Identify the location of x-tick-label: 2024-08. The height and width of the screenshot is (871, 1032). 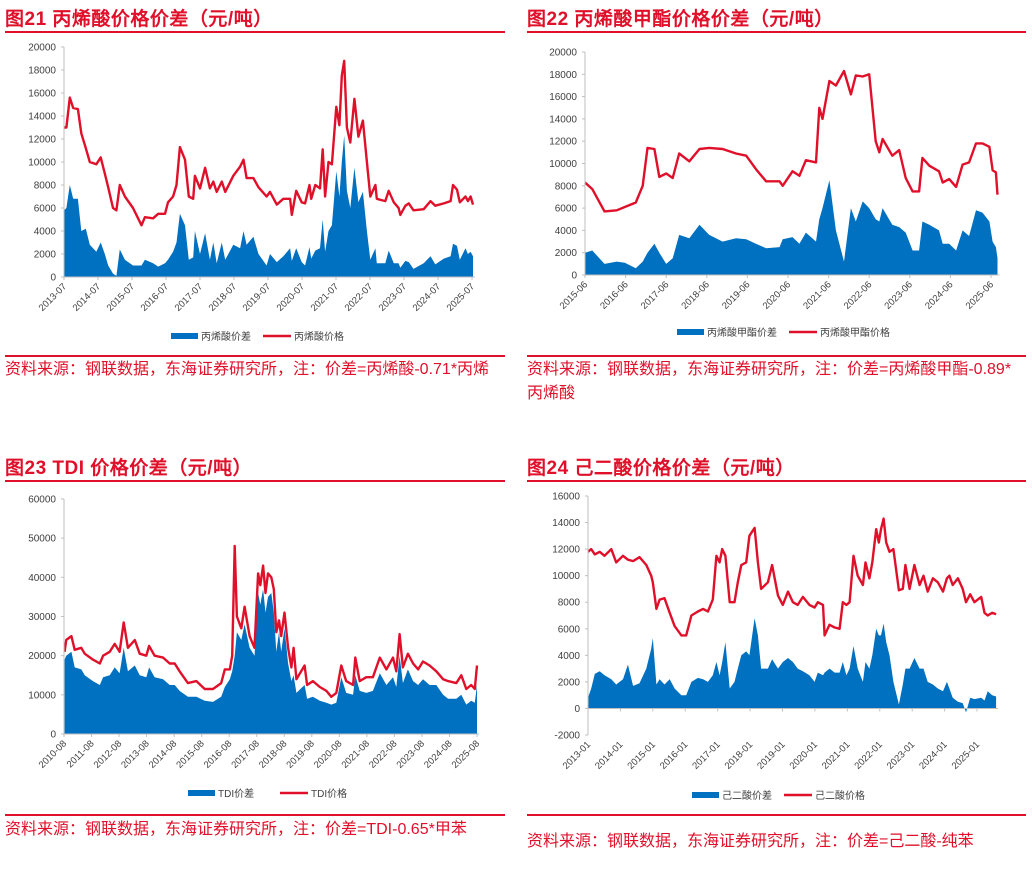
(438, 754).